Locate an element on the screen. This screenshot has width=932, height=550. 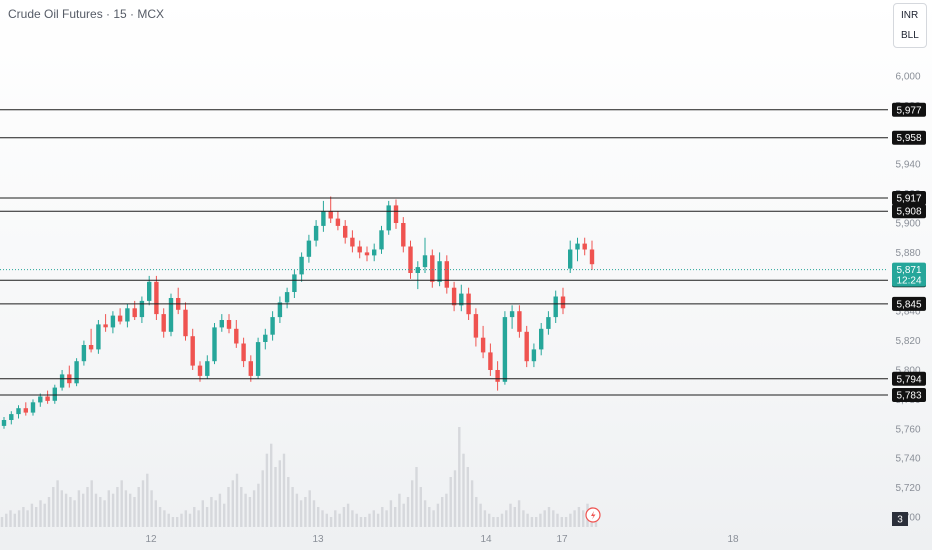
chart-title: Crude Oil Futures · 15 · MCX is located at coordinates (86, 14).